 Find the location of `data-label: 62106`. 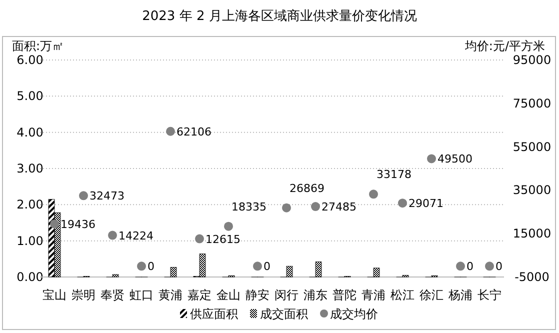

data-label: 62106 is located at coordinates (194, 131).